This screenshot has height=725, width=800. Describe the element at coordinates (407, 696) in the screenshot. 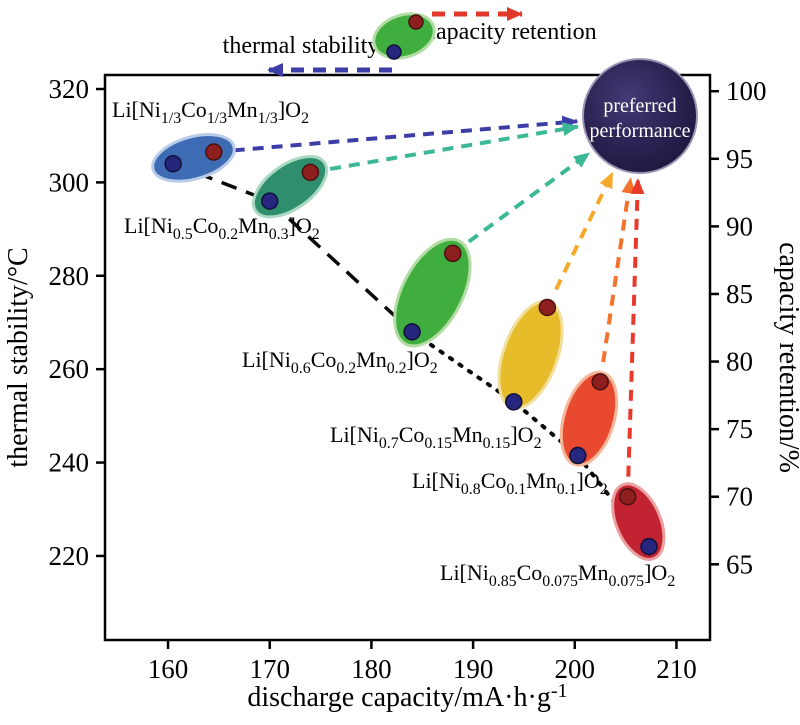

I see `x-axis-title: discharge capacity/mA·h·g-1` at that location.